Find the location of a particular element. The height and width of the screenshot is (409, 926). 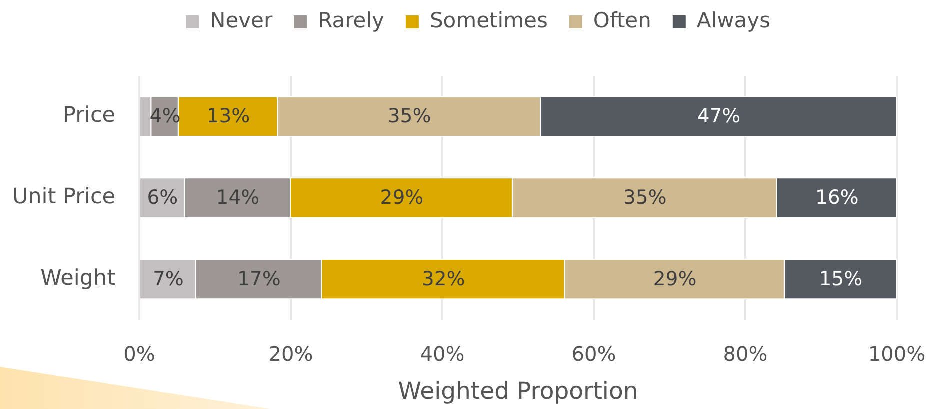

data-label: 7% is located at coordinates (168, 278).